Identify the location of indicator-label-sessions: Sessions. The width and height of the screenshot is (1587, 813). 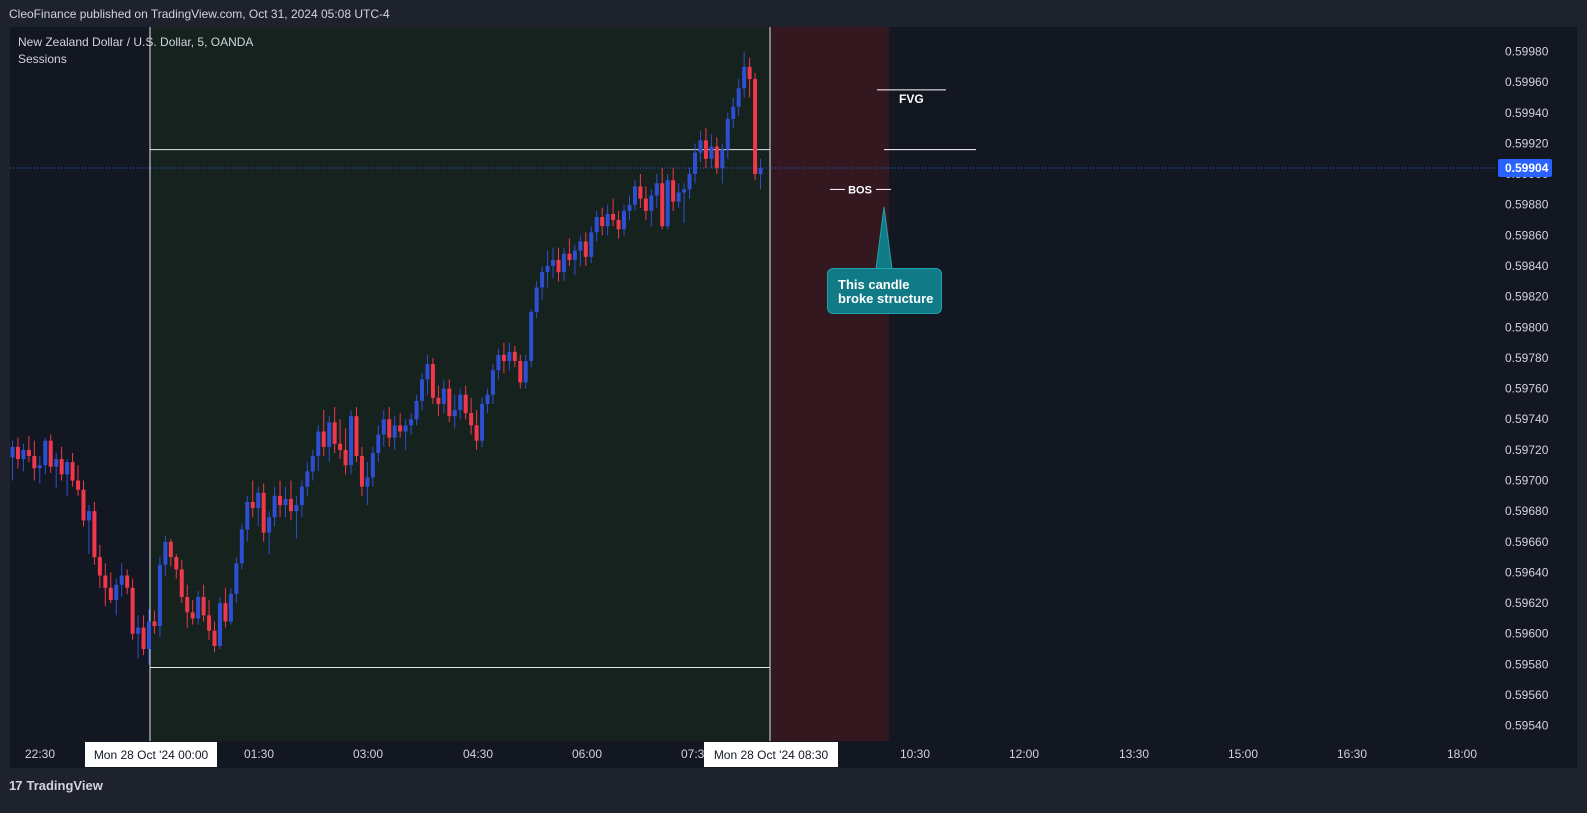
(42, 59).